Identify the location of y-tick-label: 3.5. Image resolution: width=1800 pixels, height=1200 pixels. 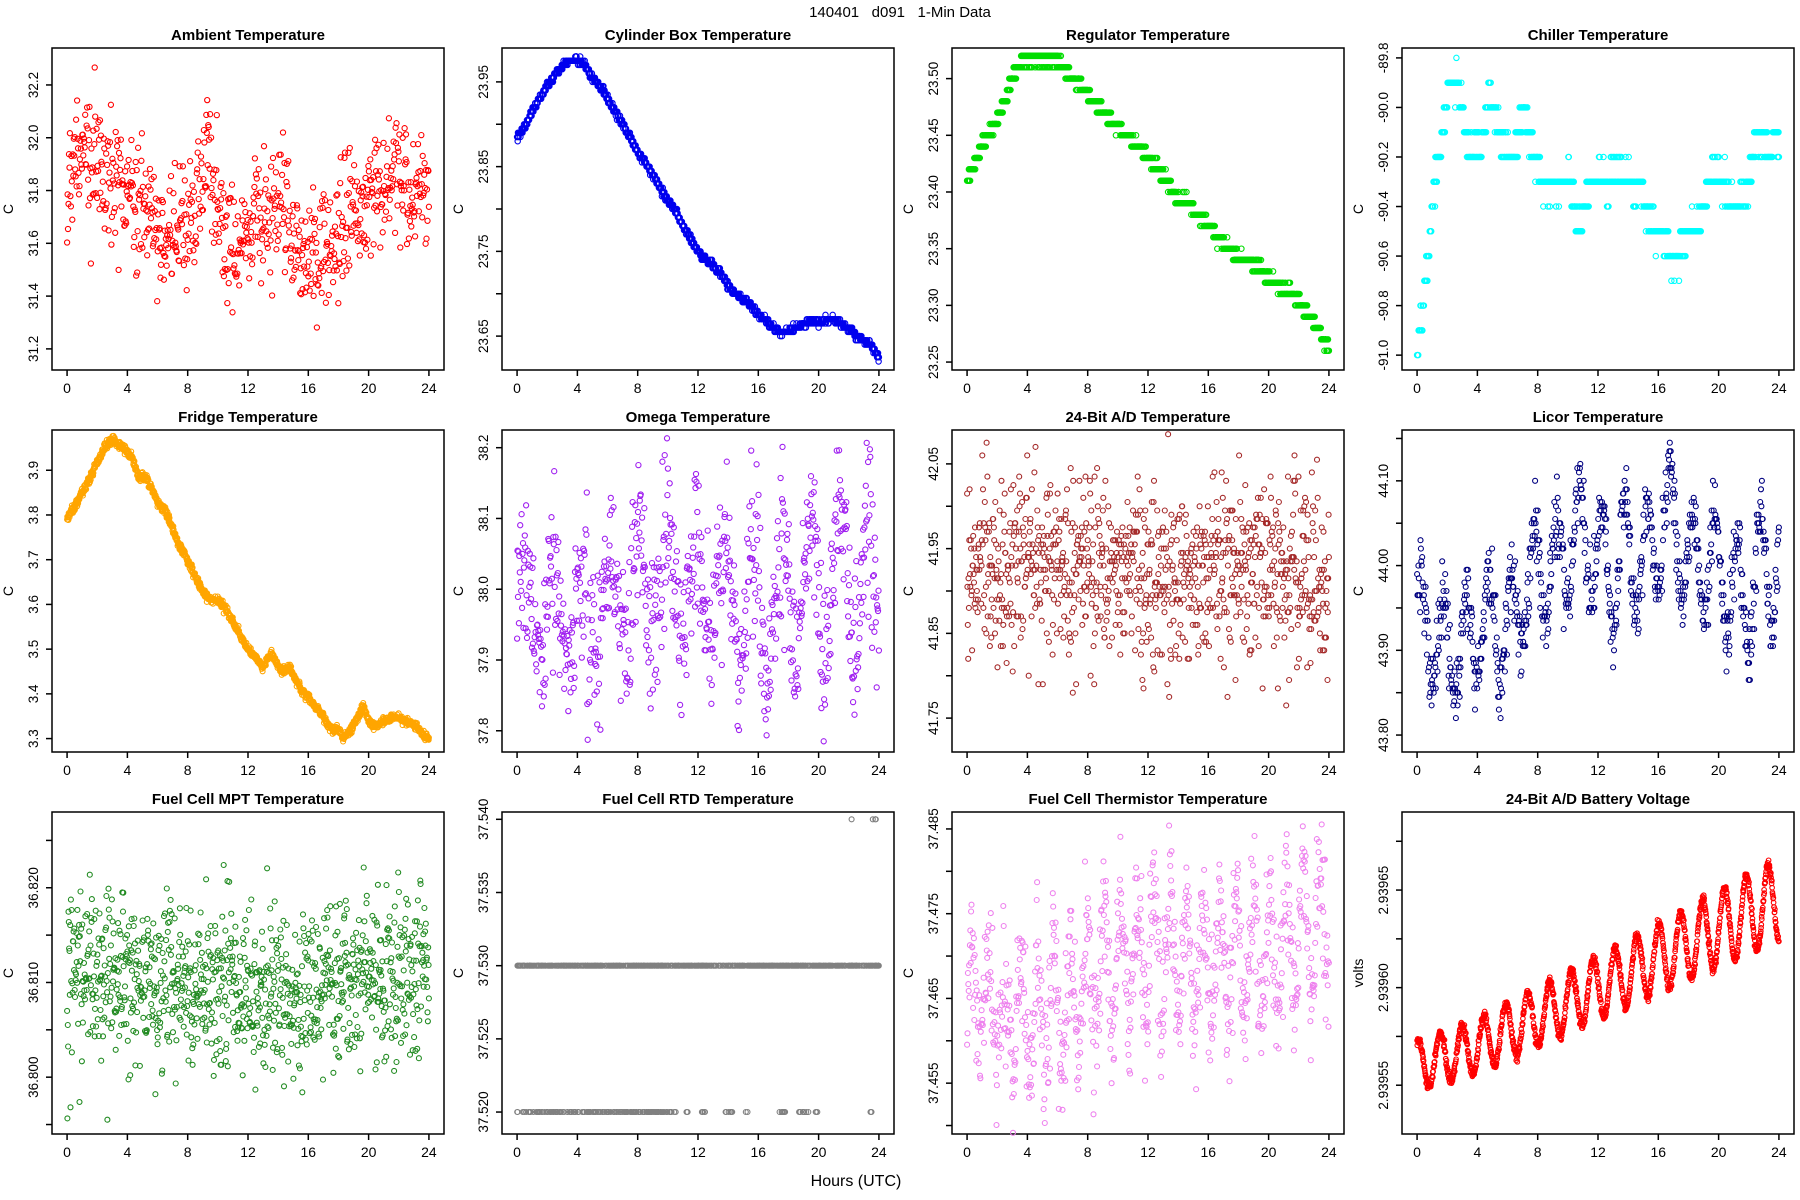
(33, 649).